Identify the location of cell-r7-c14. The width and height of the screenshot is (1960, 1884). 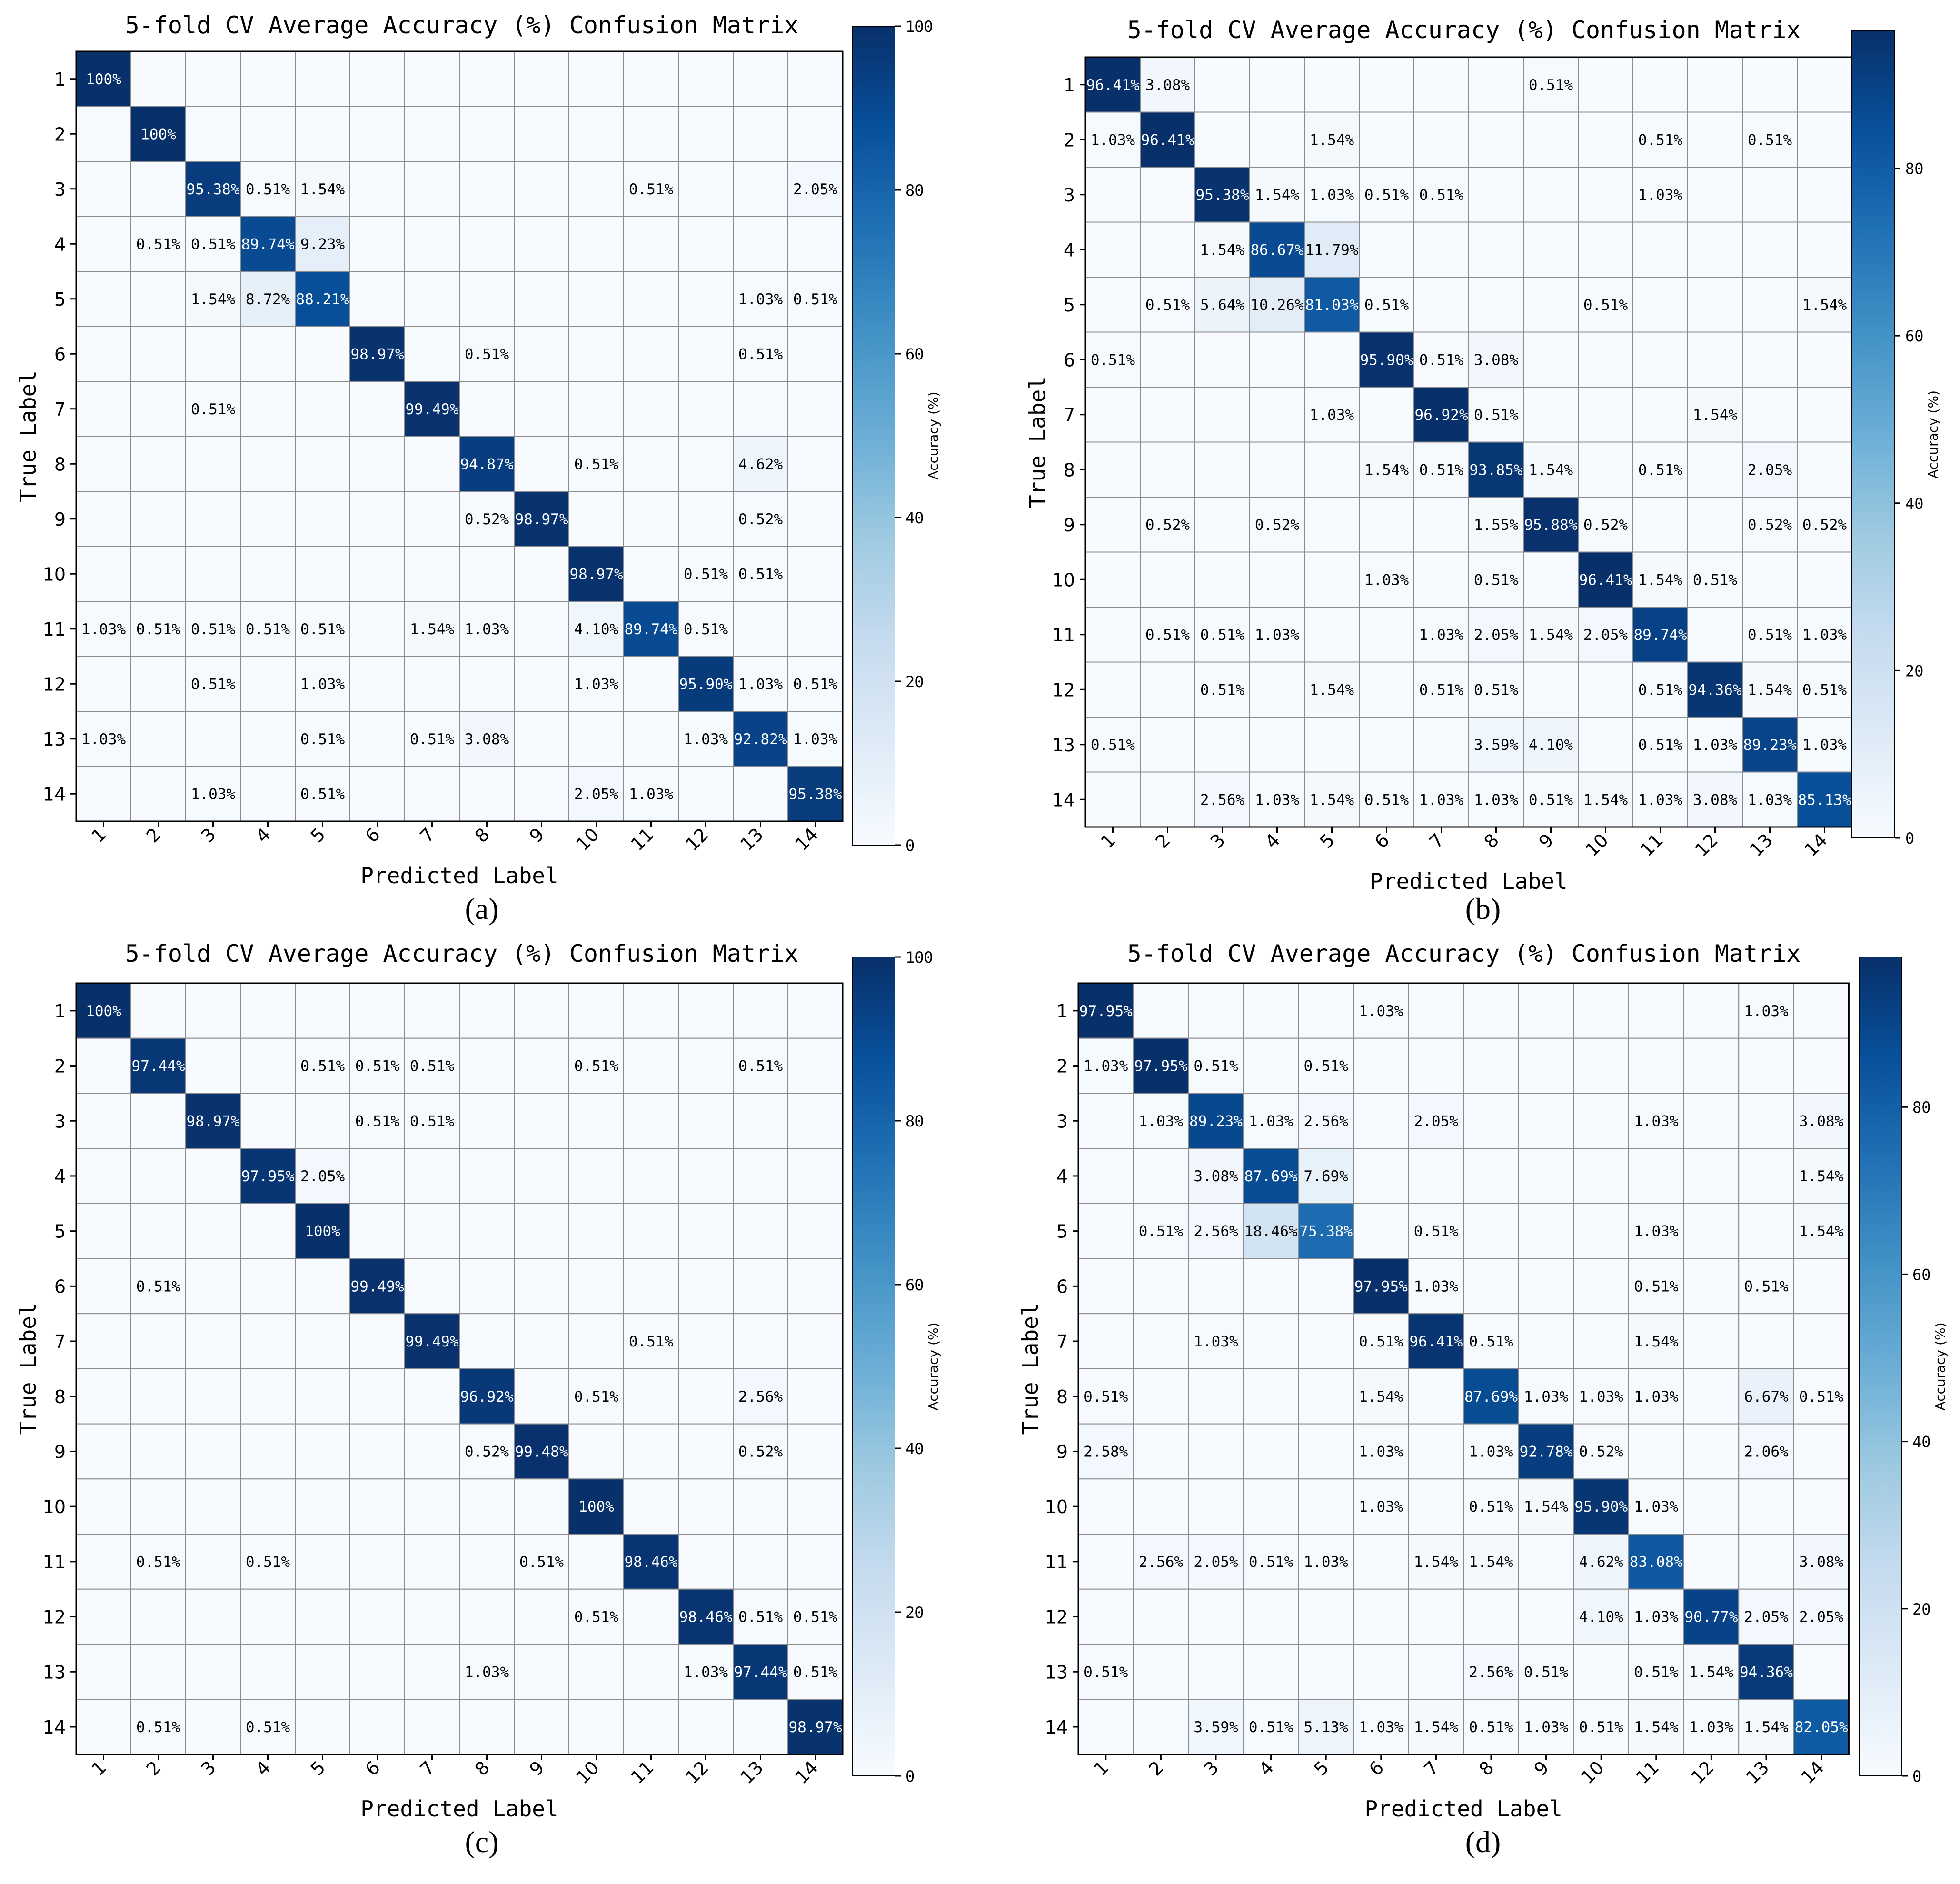
(1824, 415).